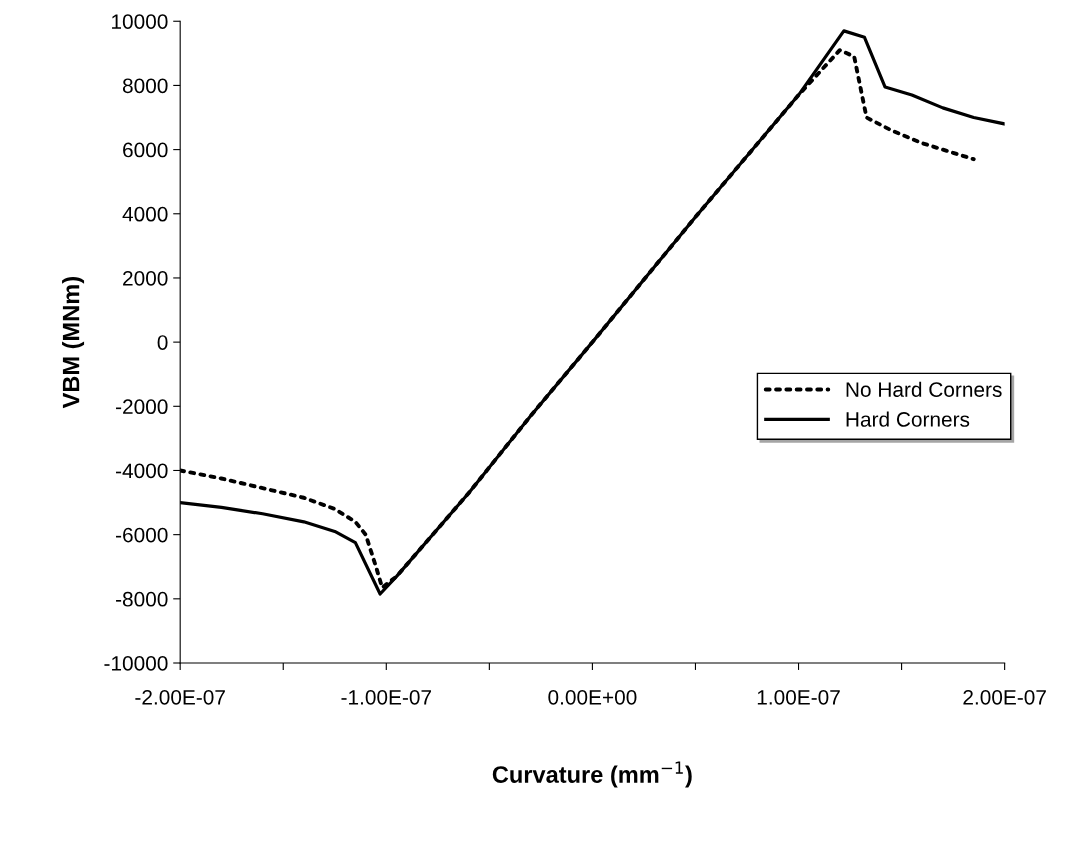 This screenshot has height=850, width=1092. Describe the element at coordinates (73, 343) in the screenshot. I see `y-axis-title: VBM (MNm)` at that location.